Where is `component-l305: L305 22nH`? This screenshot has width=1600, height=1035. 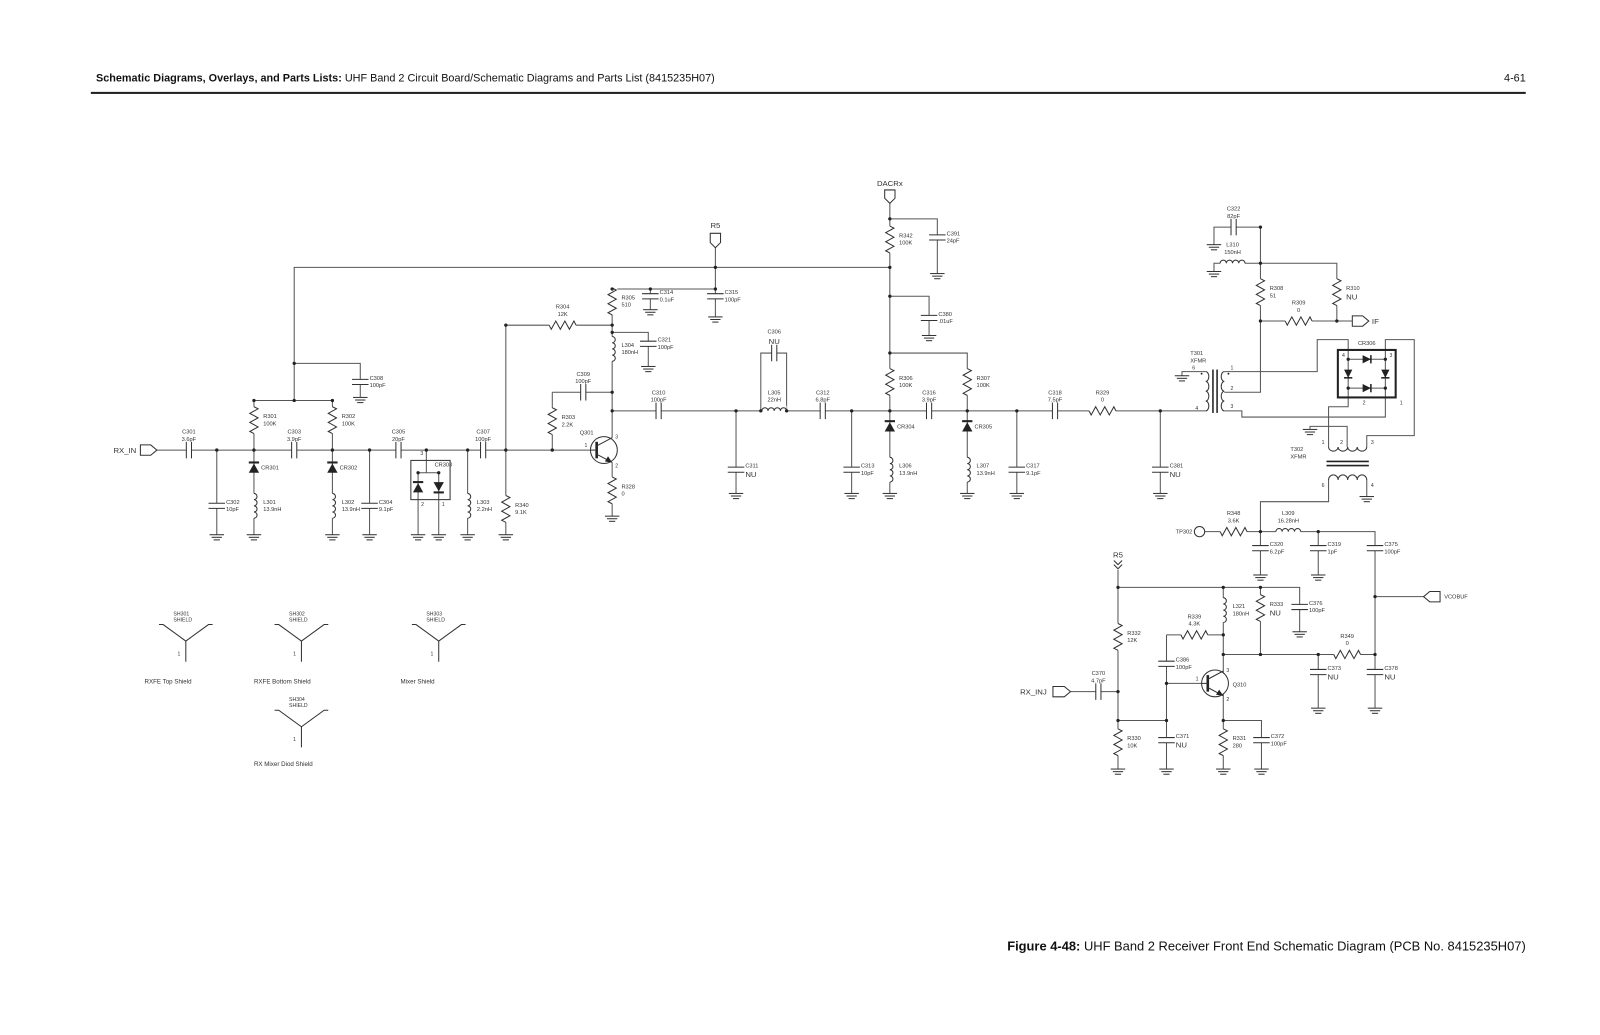
component-l305: L305 22nH is located at coordinates (774, 403).